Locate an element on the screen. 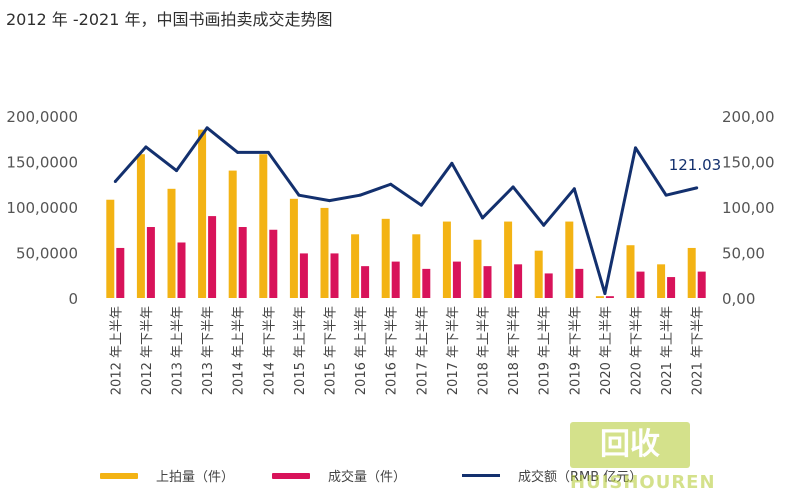  legend-item-deal-amount: 成交额（RMB 亿元） is located at coordinates (552, 475).